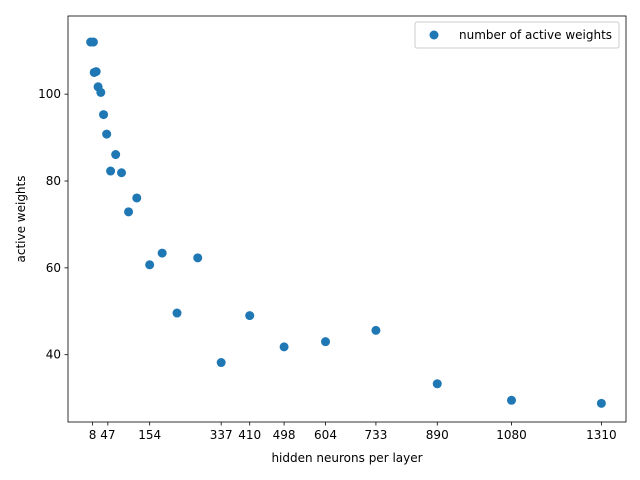 The image size is (640, 480). What do you see at coordinates (49, 94) in the screenshot?
I see `y-tick-label: 100` at bounding box center [49, 94].